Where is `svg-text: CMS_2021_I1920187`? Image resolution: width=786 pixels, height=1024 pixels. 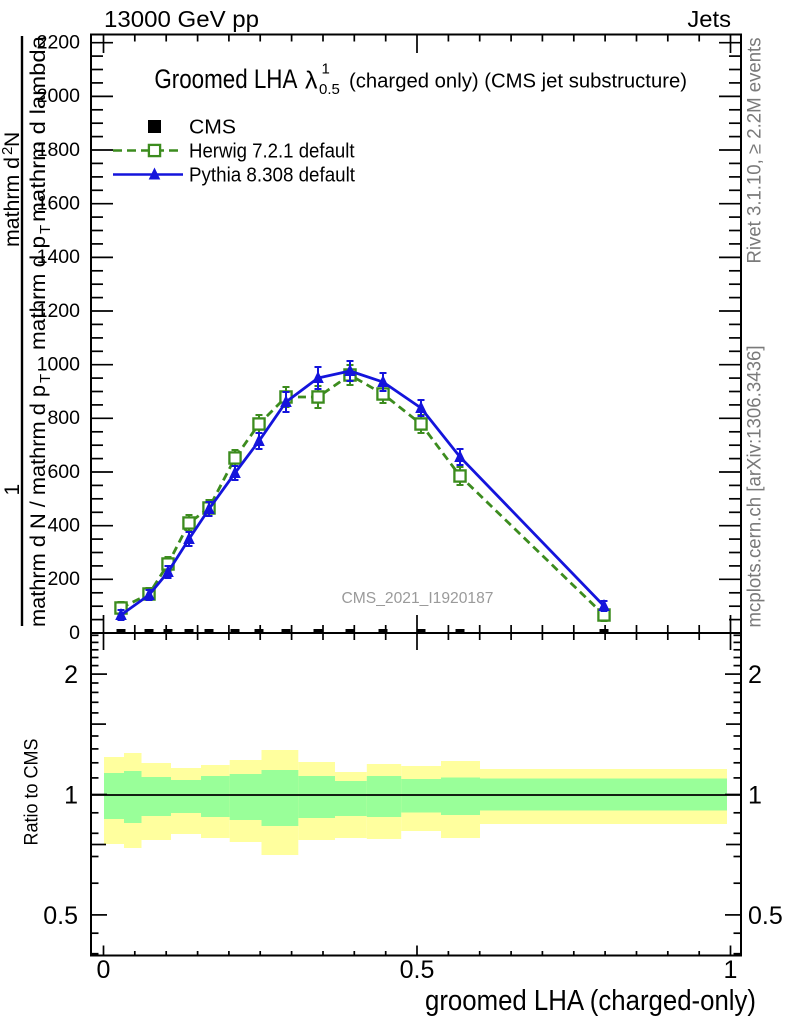
svg-text: CMS_2021_I1920187 is located at coordinates (418, 598).